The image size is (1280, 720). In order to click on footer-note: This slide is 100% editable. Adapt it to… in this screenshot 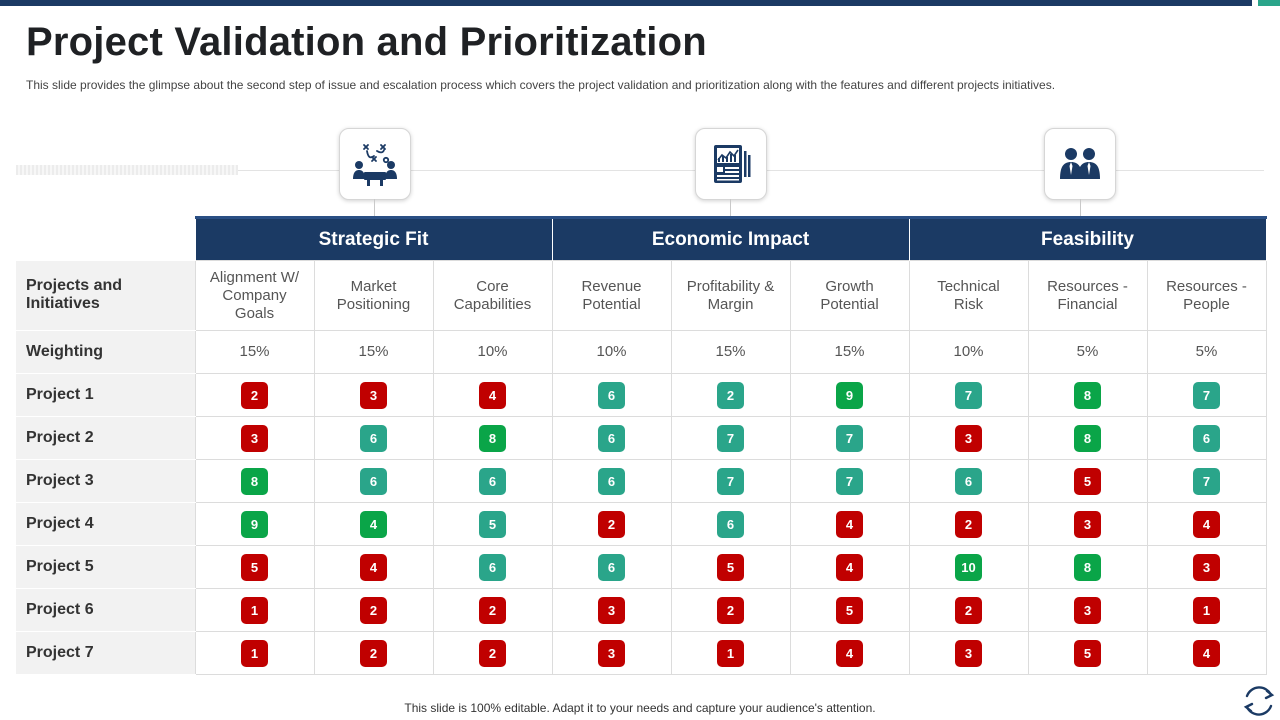, I will do `click(640, 708)`.